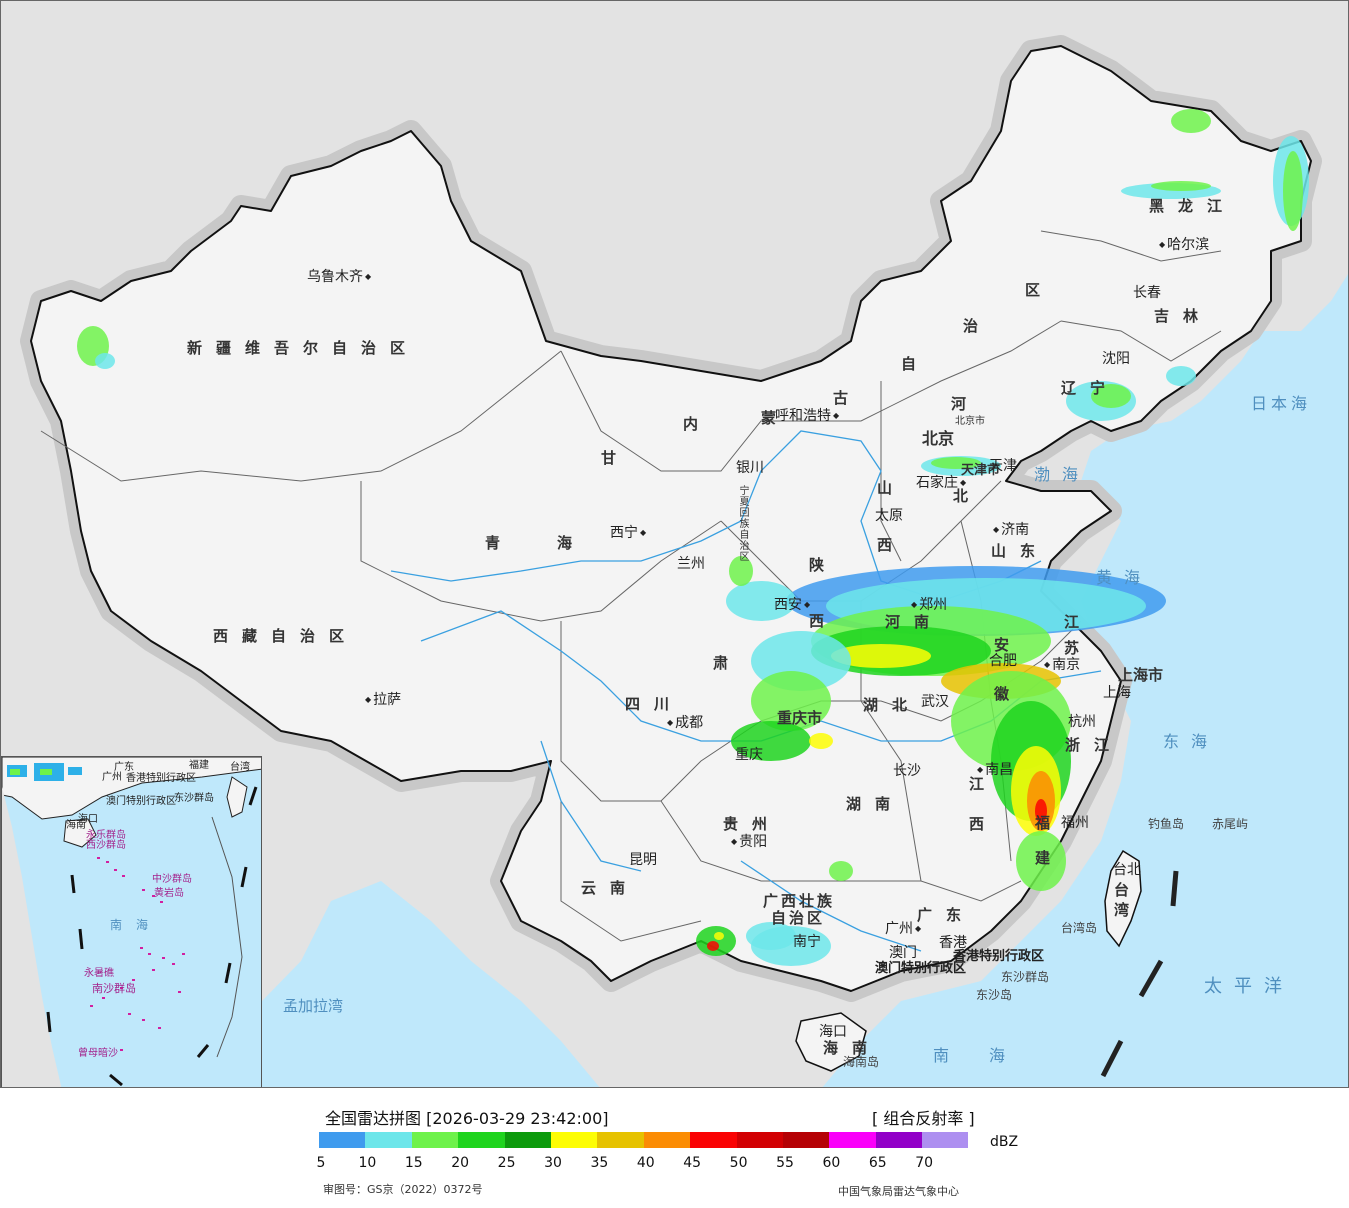 The width and height of the screenshot is (1349, 1208). I want to click on province-neimenggu-2: 蒙, so click(776, 418).